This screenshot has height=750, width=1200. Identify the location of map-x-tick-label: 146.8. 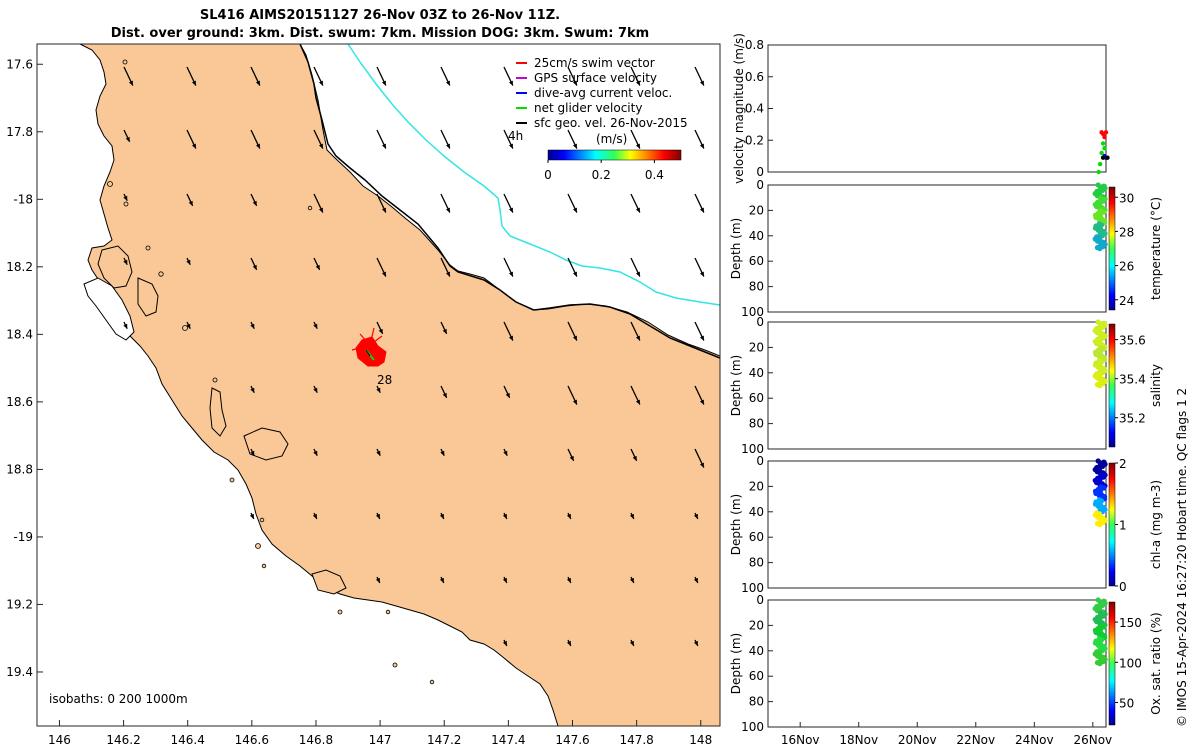
(316, 740).